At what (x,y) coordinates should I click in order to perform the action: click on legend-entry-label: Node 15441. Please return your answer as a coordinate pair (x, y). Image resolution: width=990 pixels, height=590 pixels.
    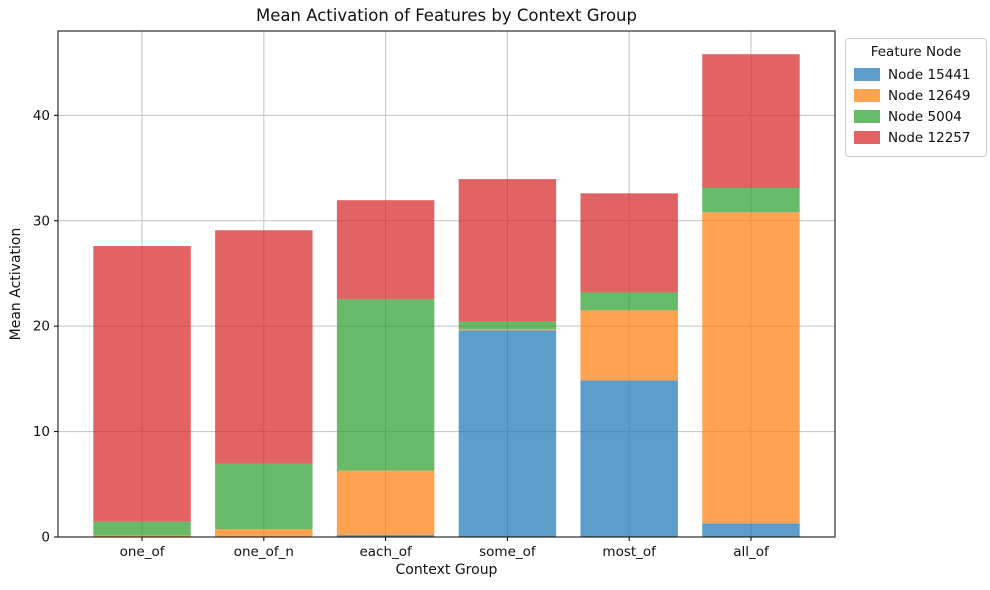
    Looking at the image, I should click on (929, 74).